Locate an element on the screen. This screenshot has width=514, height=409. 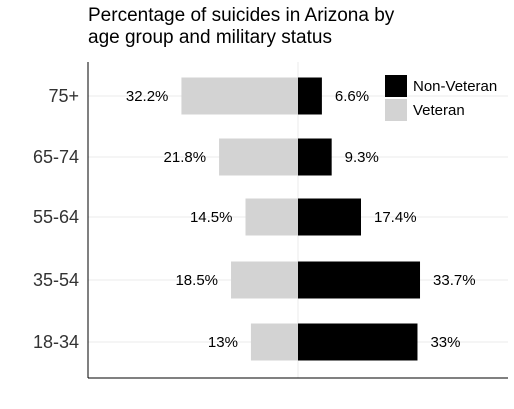
y-tick-label-75+: 75+ is located at coordinates (63, 96).